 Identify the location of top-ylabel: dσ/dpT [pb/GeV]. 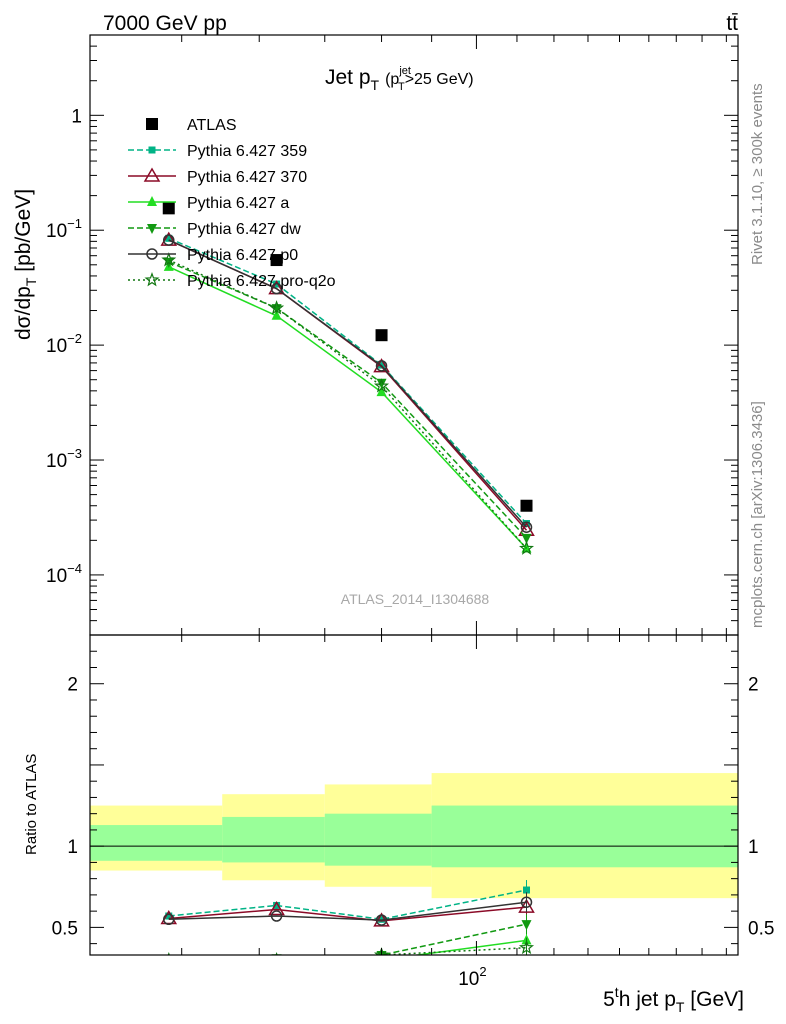
(25, 264).